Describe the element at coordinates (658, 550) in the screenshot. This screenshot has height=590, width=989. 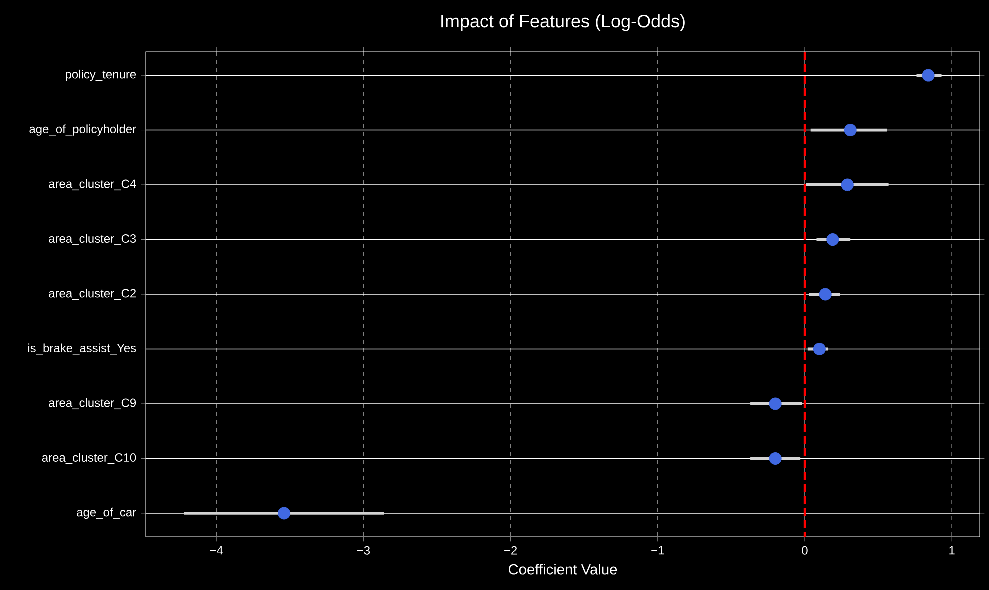
I see `x-tick-label: −1` at that location.